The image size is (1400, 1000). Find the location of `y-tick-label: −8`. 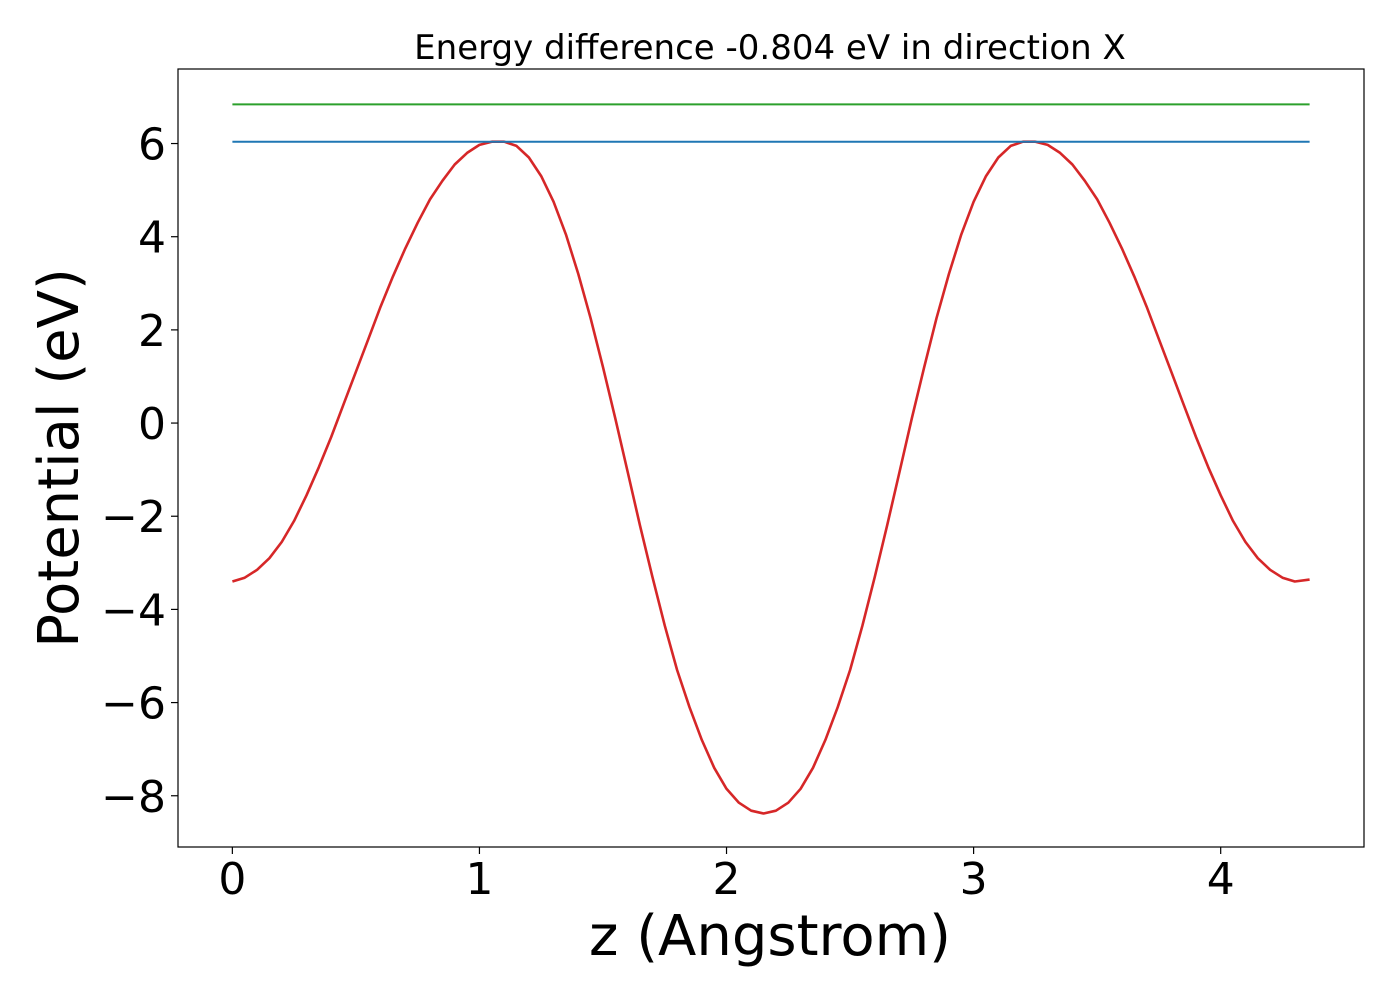

y-tick-label: −8 is located at coordinates (133, 797).